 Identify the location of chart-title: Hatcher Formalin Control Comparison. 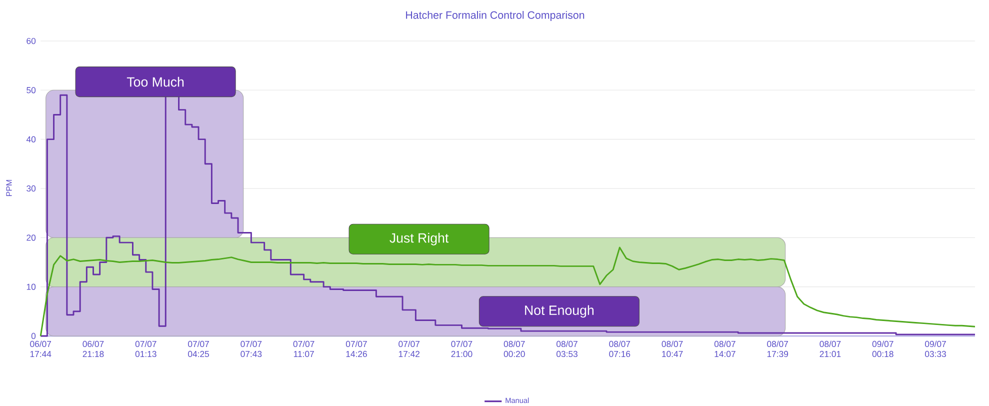
(495, 16).